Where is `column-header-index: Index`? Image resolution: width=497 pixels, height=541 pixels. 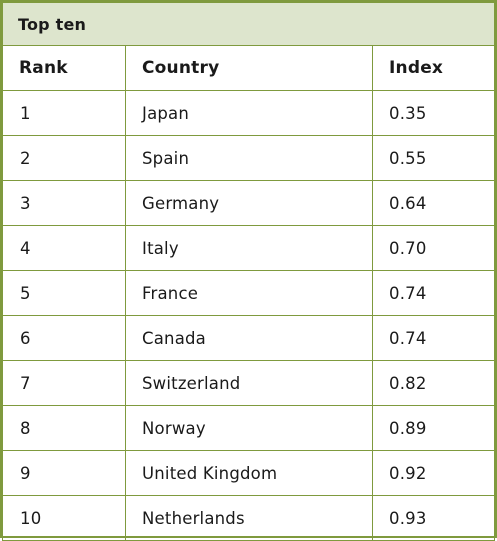
column-header-index: Index is located at coordinates (433, 68).